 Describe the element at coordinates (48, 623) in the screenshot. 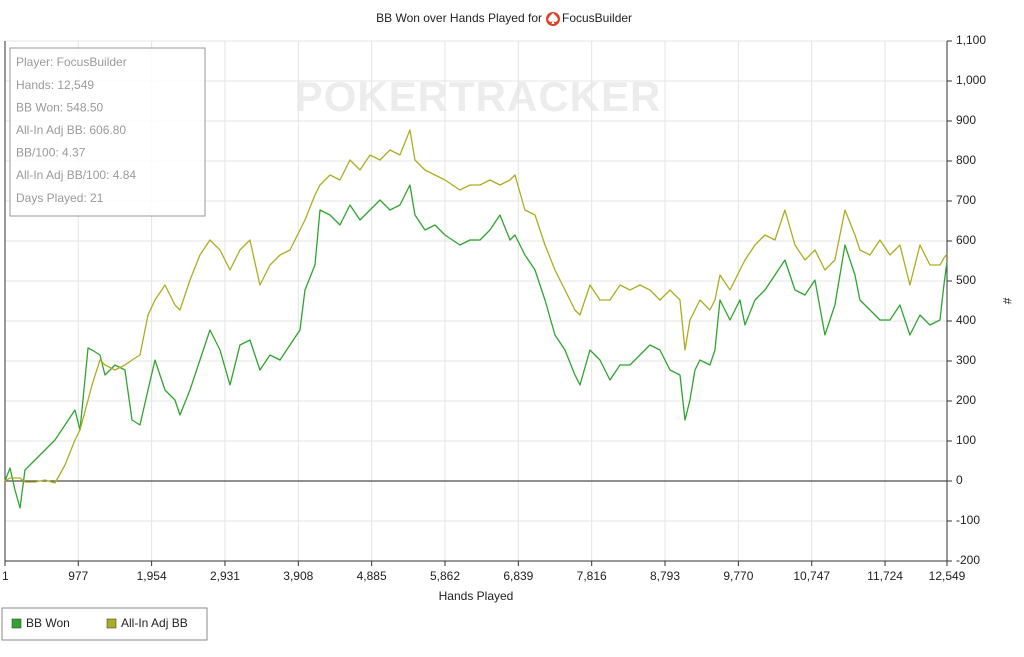

I see `legend-label: BB Won` at that location.